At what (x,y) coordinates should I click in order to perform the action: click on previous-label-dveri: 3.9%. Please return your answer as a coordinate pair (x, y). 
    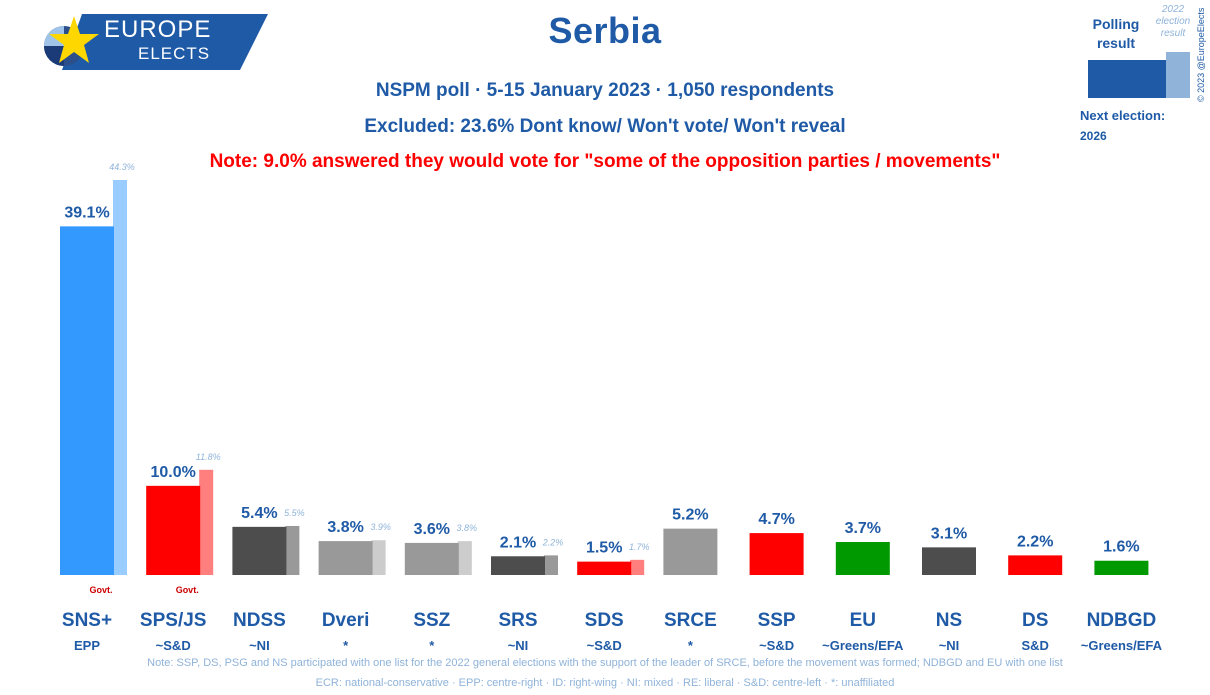
    Looking at the image, I should click on (380, 527).